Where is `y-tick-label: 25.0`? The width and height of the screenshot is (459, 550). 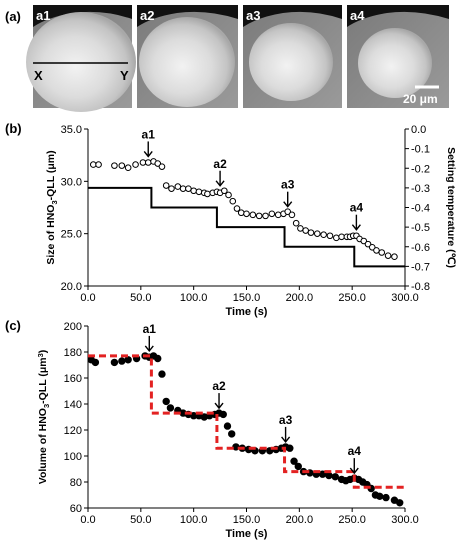
y-tick-label: 25.0 is located at coordinates (71, 235).